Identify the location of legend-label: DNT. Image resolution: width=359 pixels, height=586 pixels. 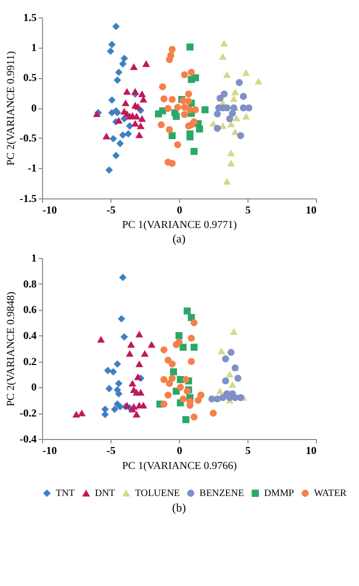
(104, 494).